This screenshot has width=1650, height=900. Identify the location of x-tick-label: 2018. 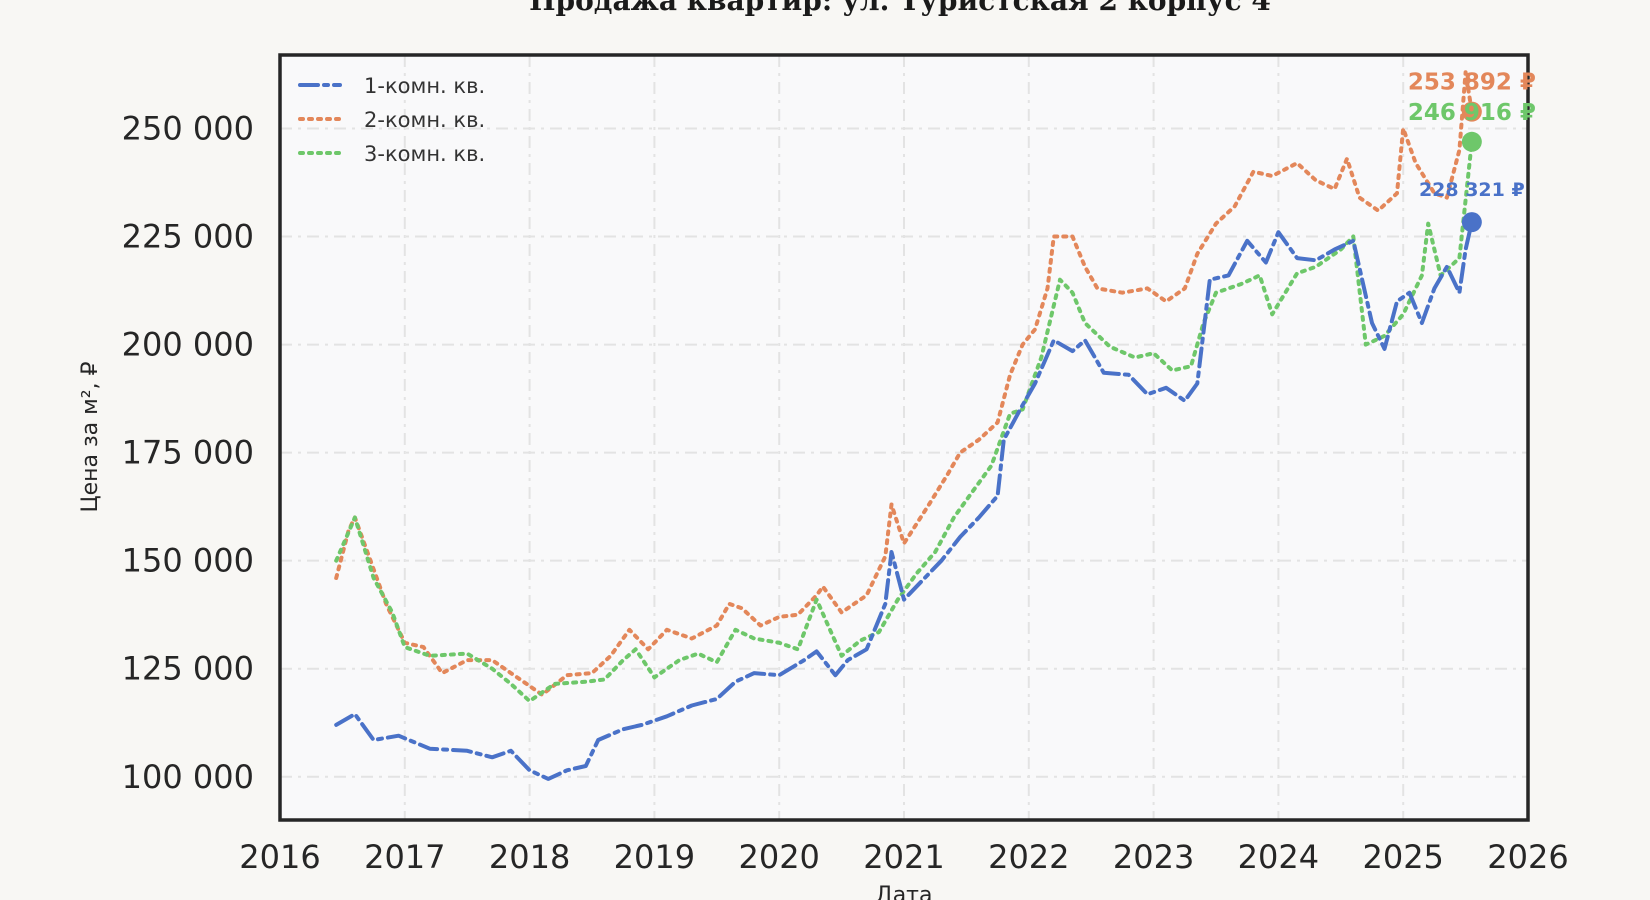
(529, 857).